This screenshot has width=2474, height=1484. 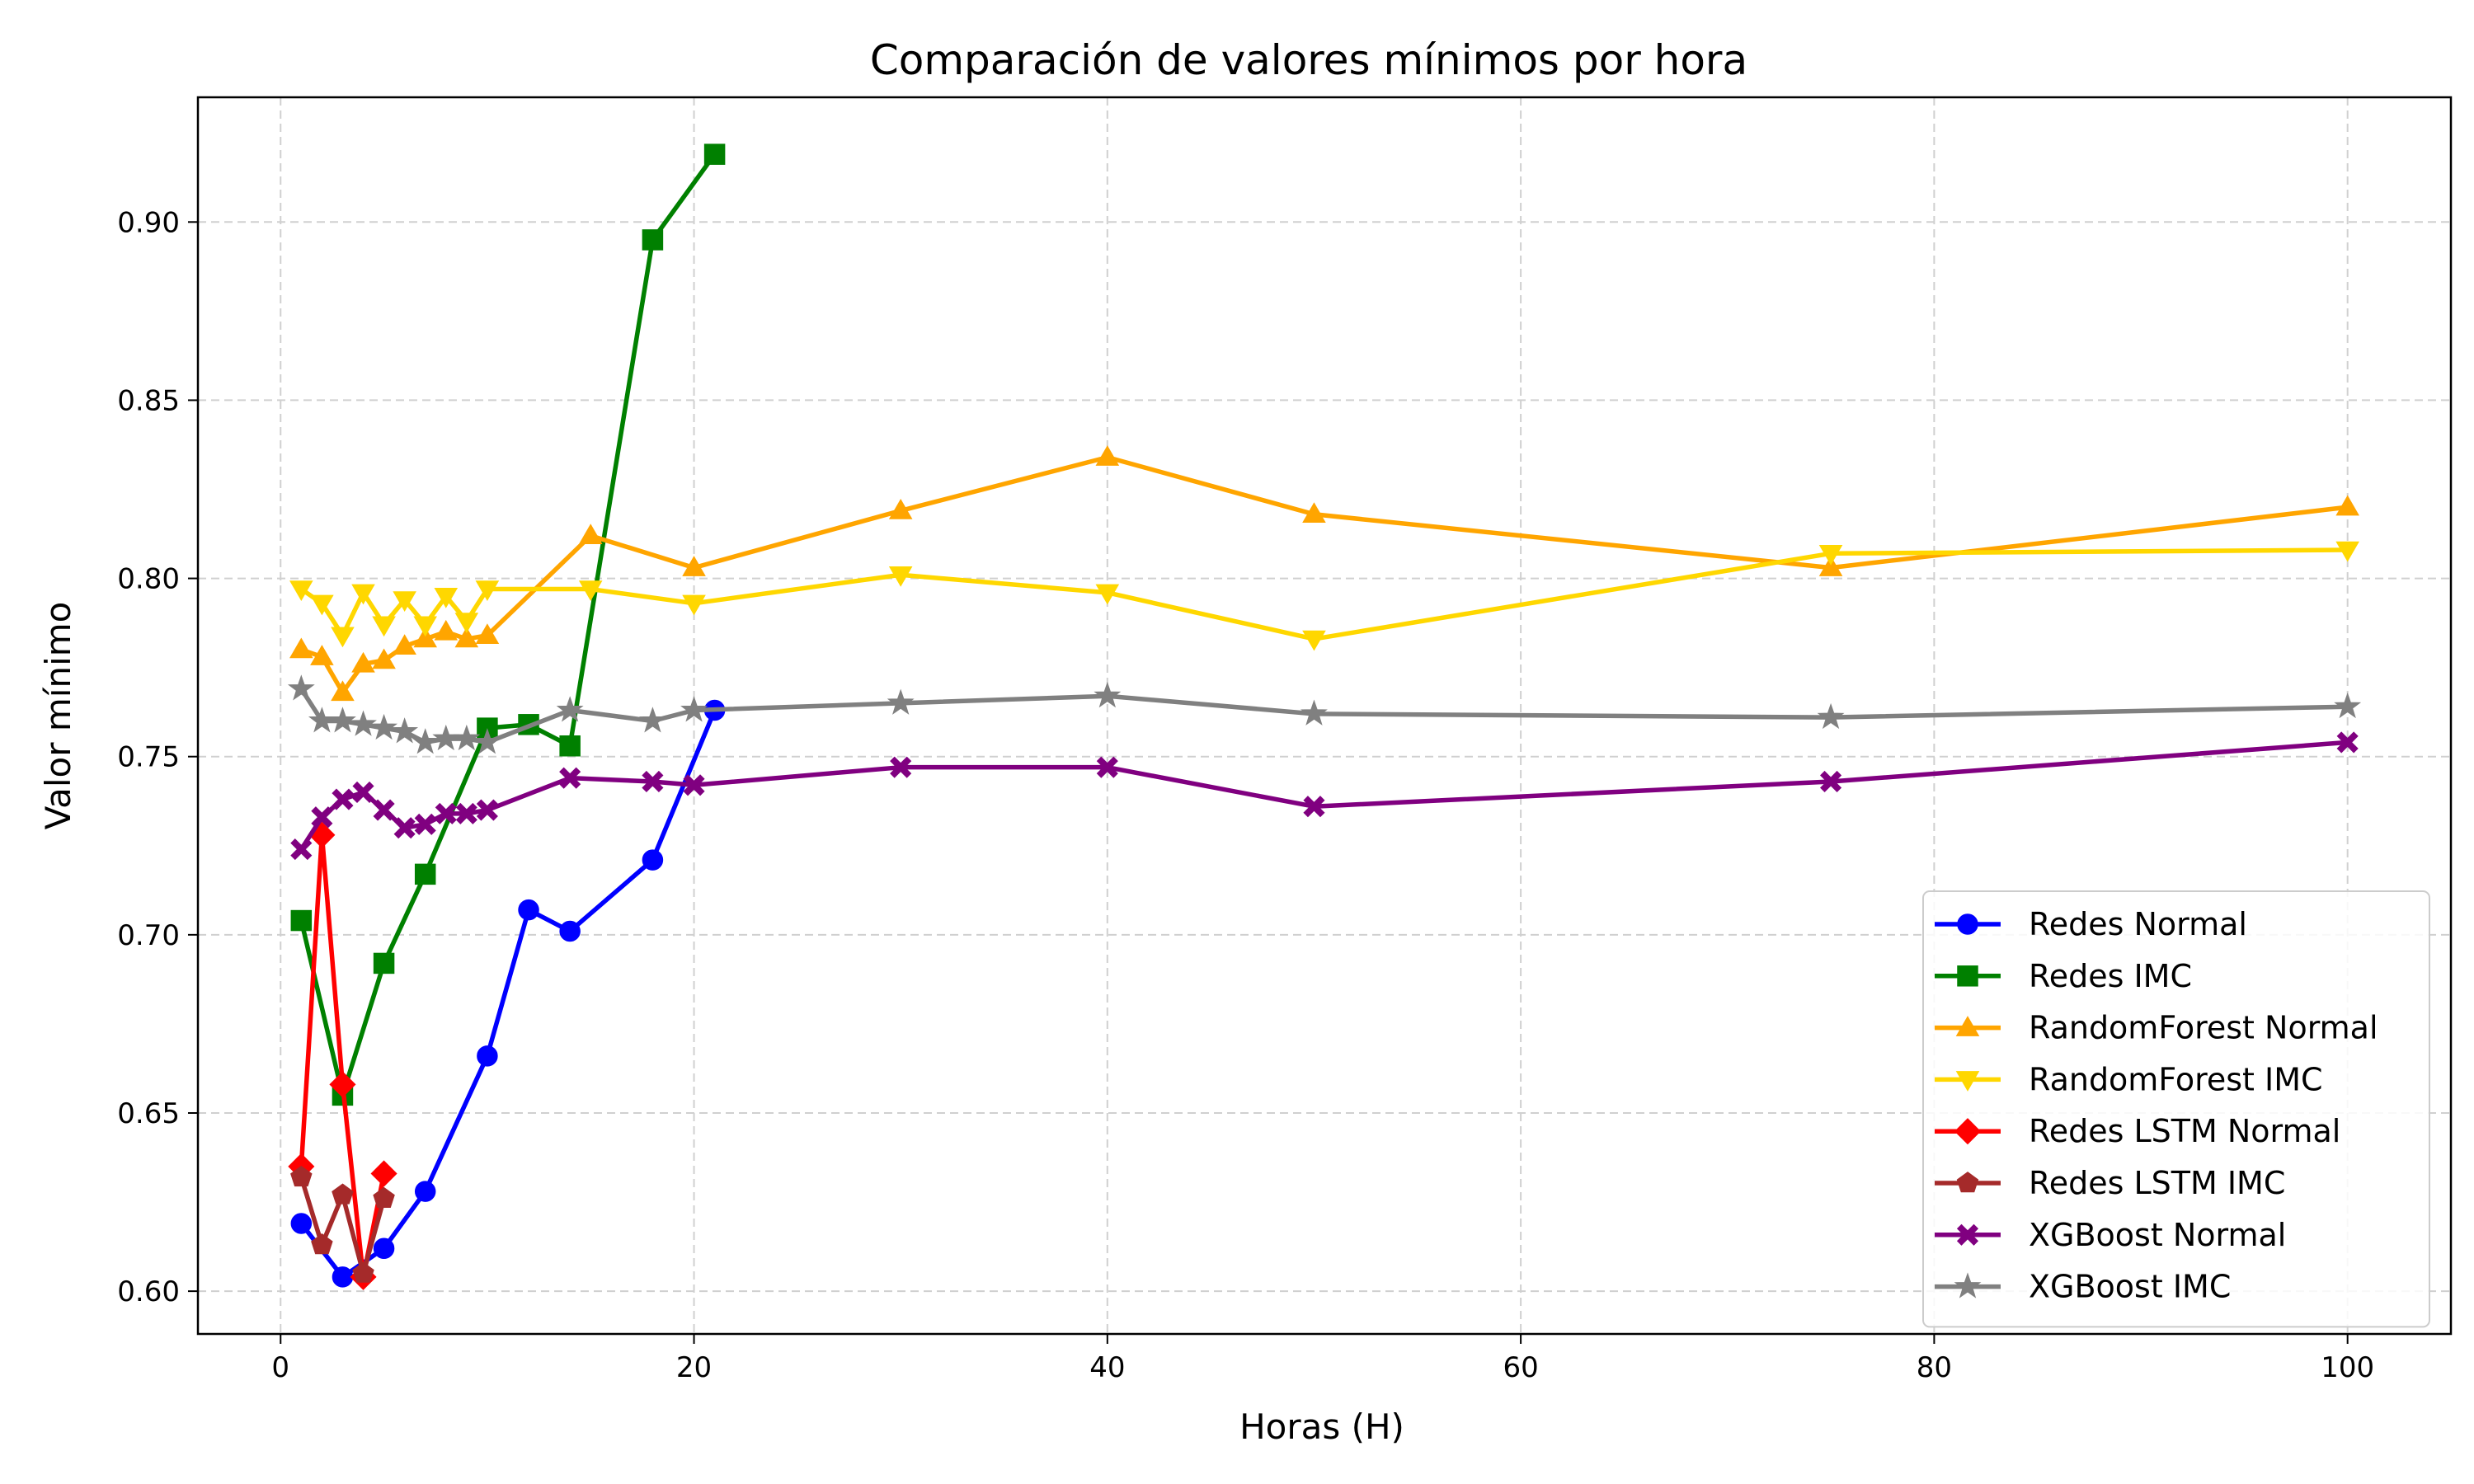 I want to click on chart-title: Comparación de valores mínimos por hora, so click(x=1308, y=60).